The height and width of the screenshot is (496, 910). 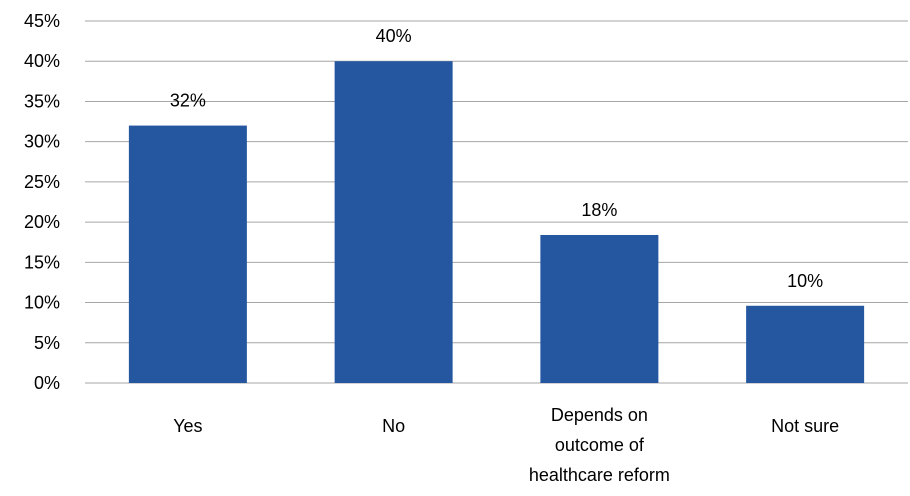 What do you see at coordinates (599, 475) in the screenshot?
I see `x-tick-label-line: healthcare reform` at bounding box center [599, 475].